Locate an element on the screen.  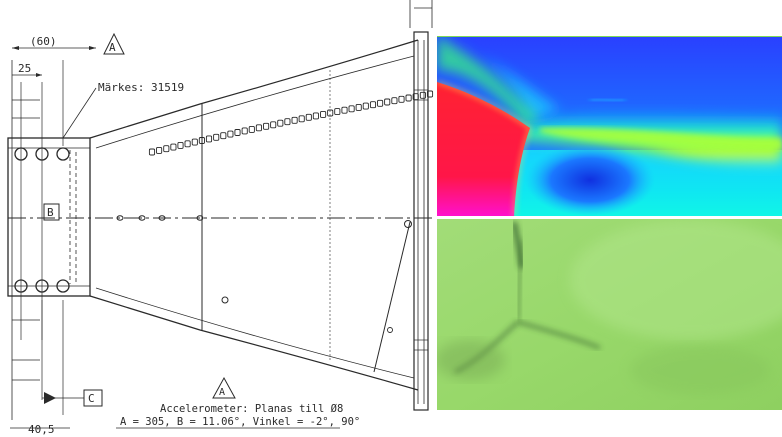
datum-a-bottom-label: A is located at coordinates (222, 392).